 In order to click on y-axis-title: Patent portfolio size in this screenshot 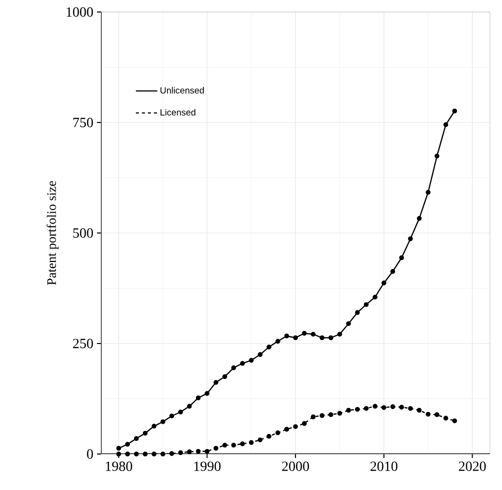, I will do `click(52, 233)`.